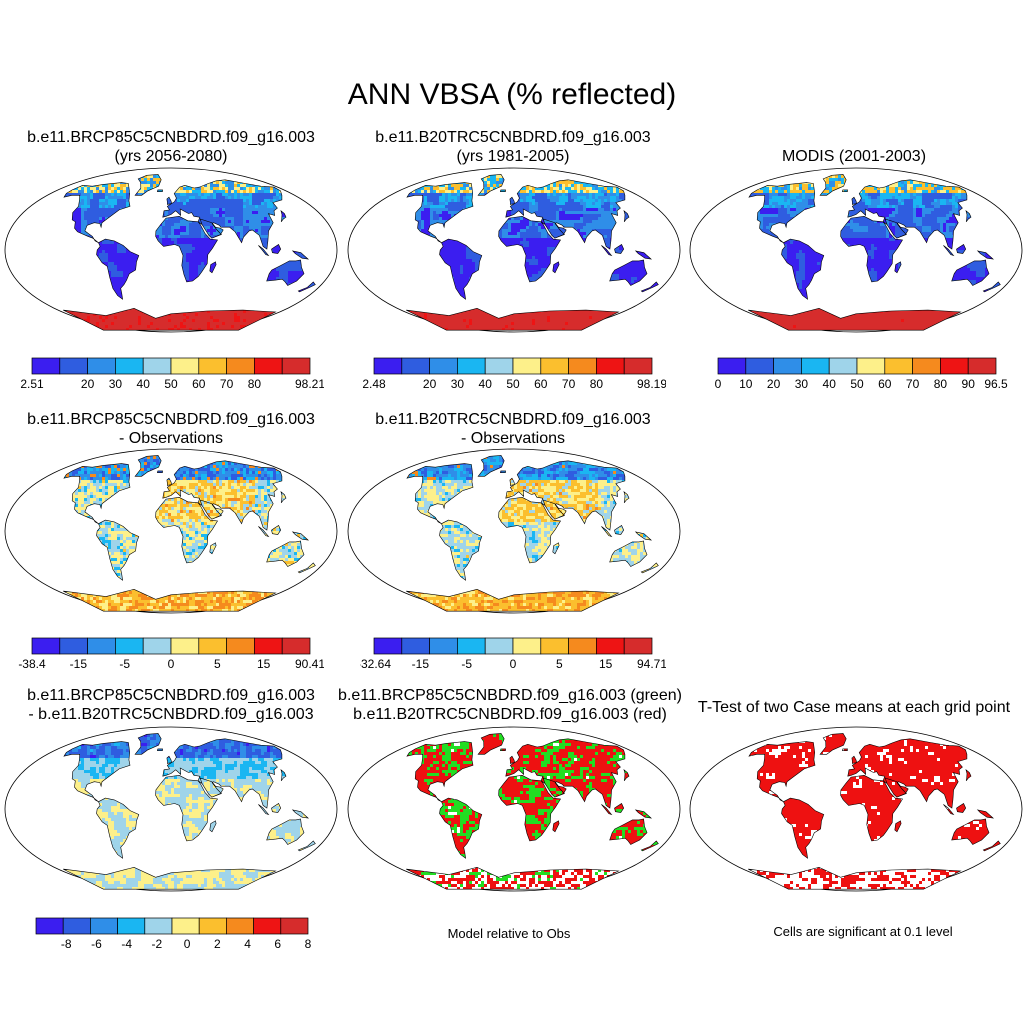  I want to click on map-panel-p4, so click(171, 531).